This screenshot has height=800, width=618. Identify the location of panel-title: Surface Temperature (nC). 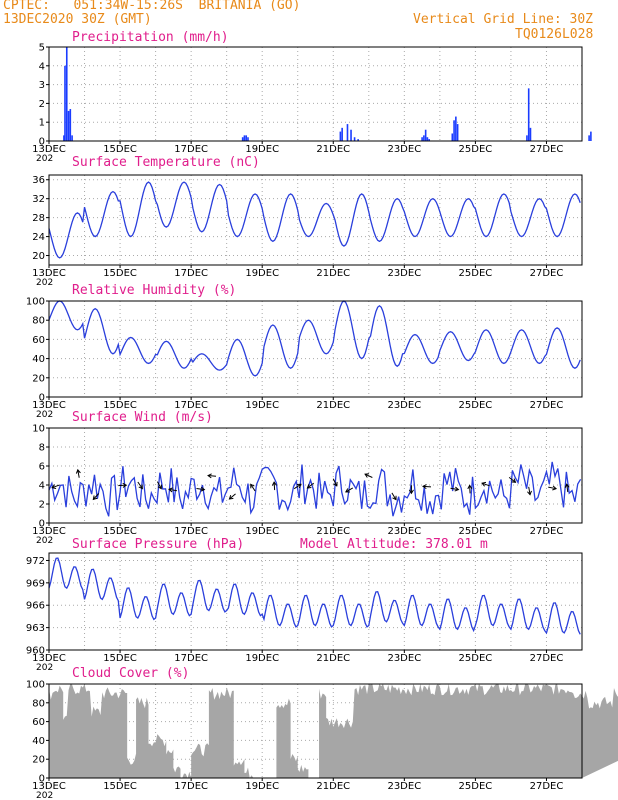
(166, 162).